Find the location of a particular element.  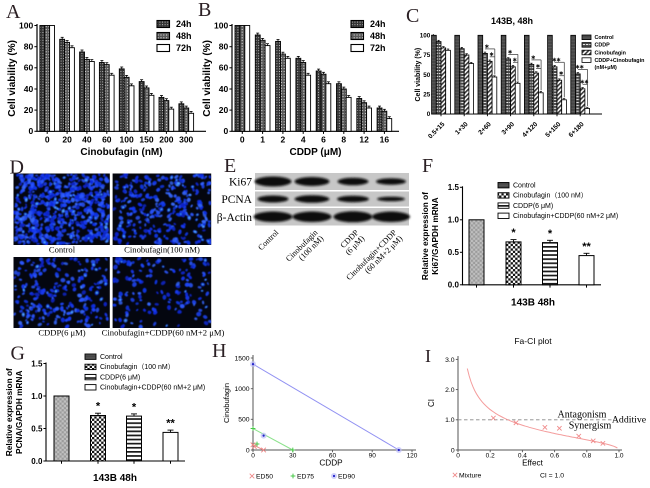

svg-text: 25 is located at coordinates (427, 95).